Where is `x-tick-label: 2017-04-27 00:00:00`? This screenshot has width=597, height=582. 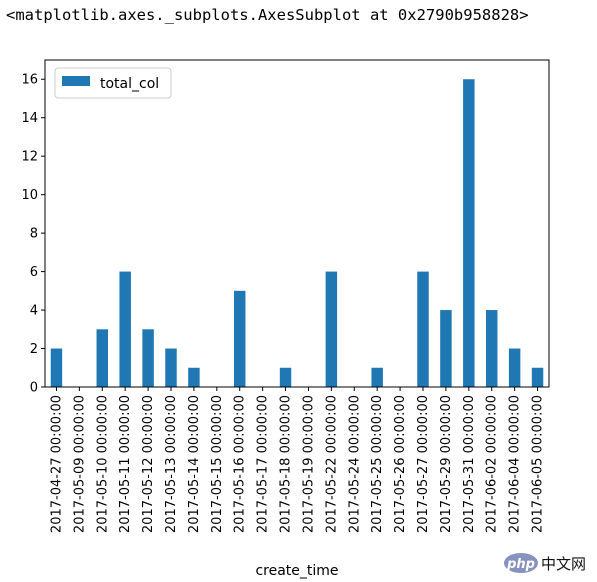 x-tick-label: 2017-04-27 00:00:00 is located at coordinates (56, 464).